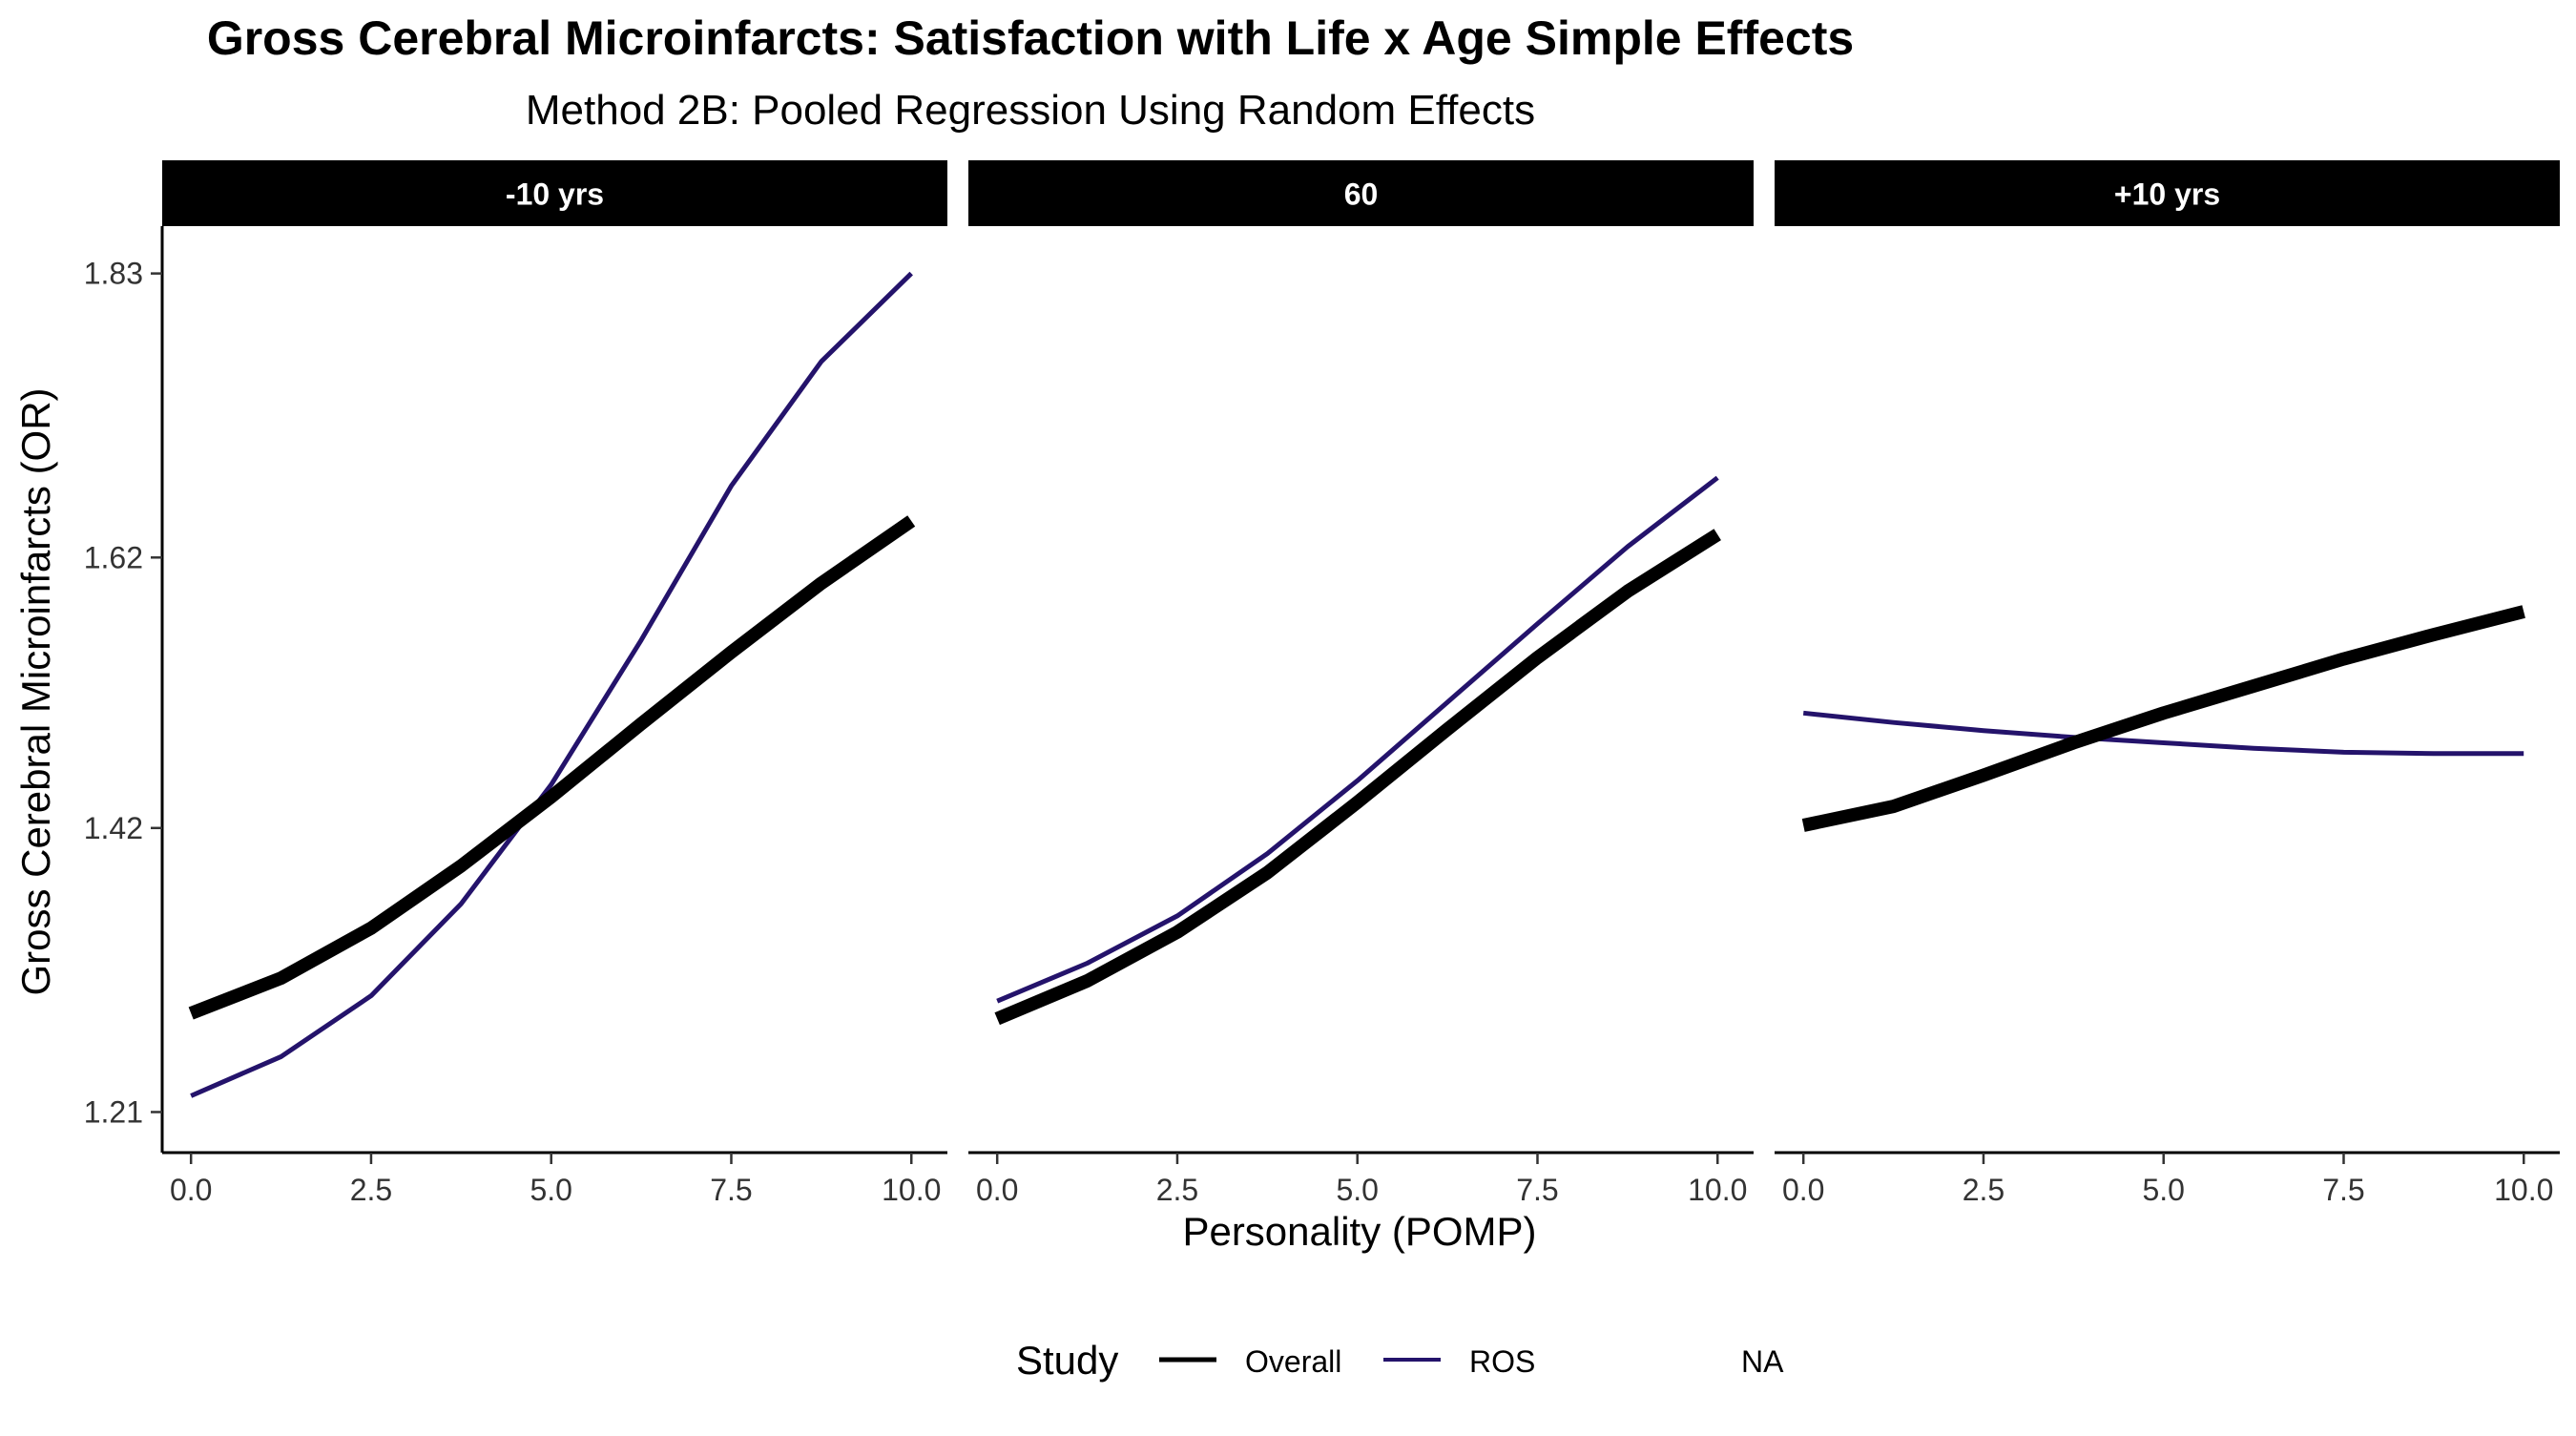 The image size is (2576, 1436). What do you see at coordinates (1502, 1361) in the screenshot?
I see `legend-label: ROS` at bounding box center [1502, 1361].